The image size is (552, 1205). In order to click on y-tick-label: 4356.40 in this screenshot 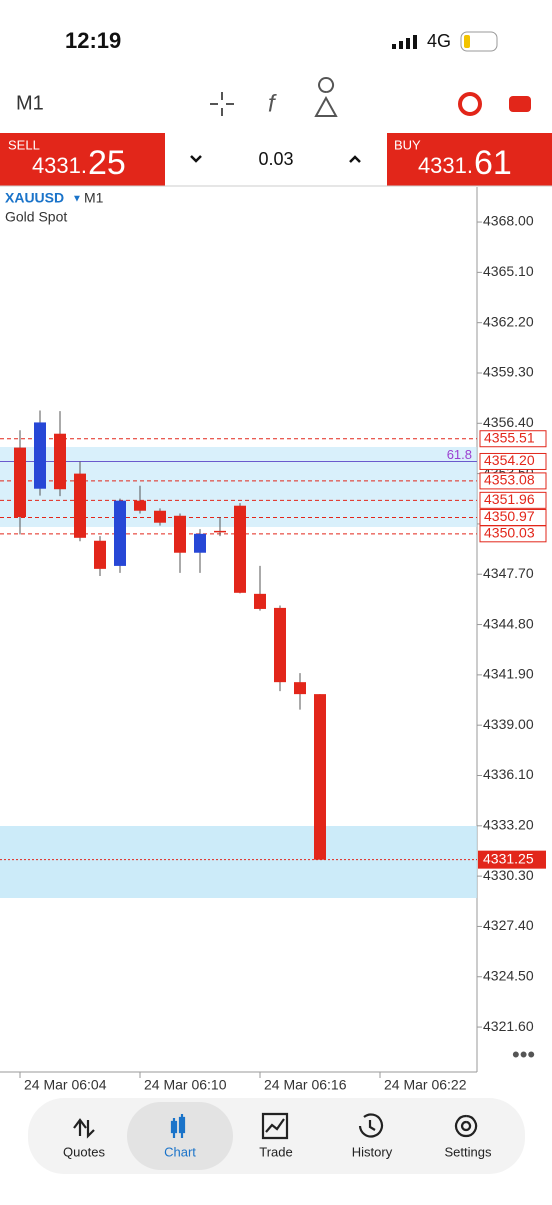, I will do `click(508, 422)`.